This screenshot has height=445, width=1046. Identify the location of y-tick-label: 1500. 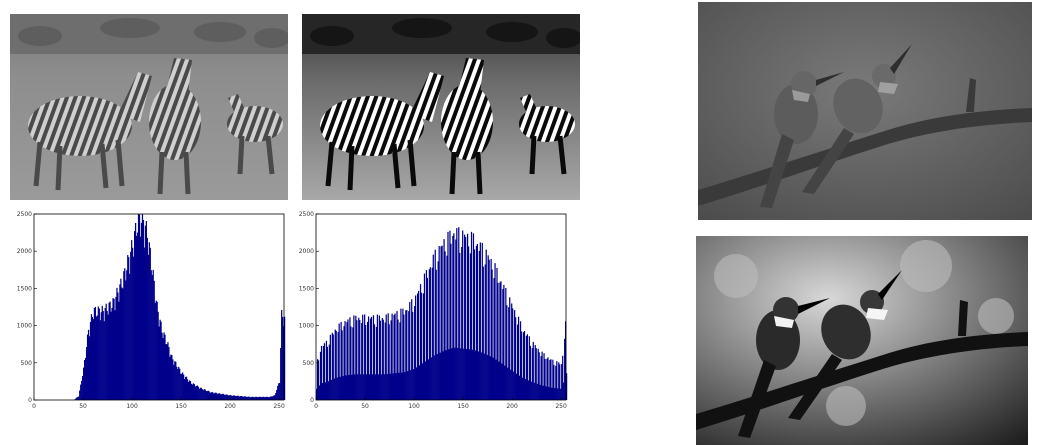
(306, 288).